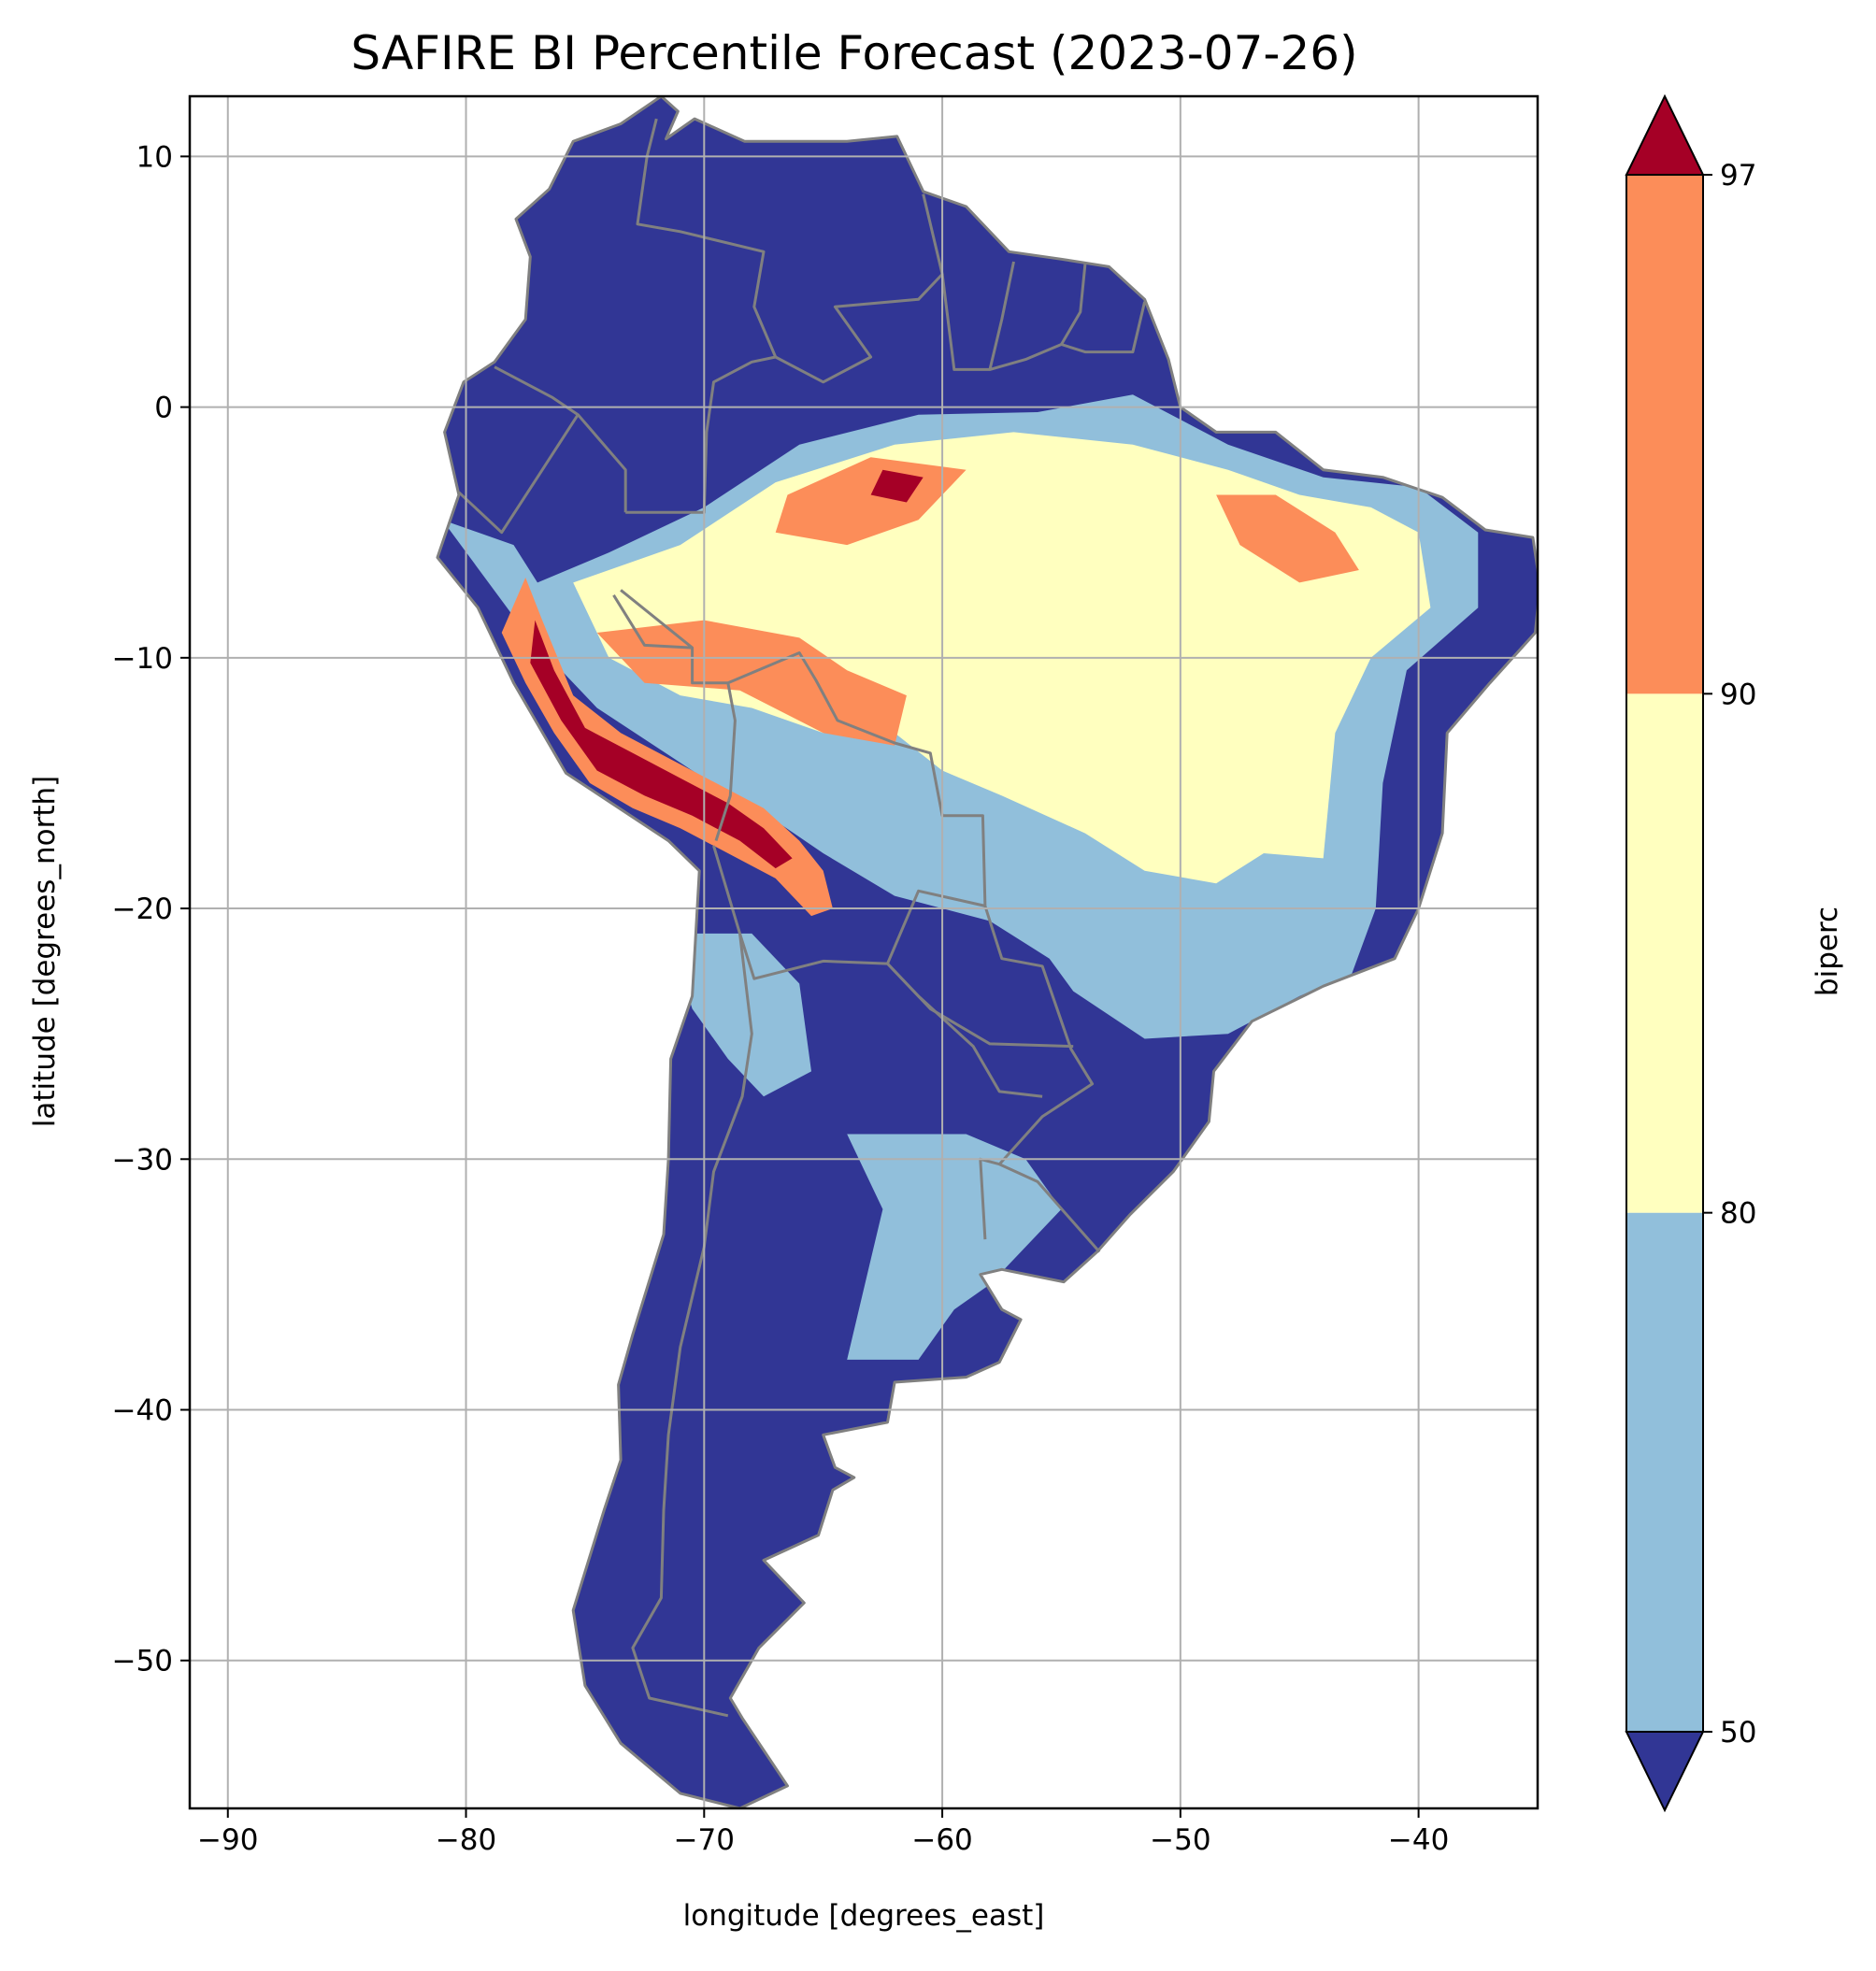 This screenshot has height=1971, width=1876. I want to click on y-axis-label: latitude [degrees_north], so click(45, 951).